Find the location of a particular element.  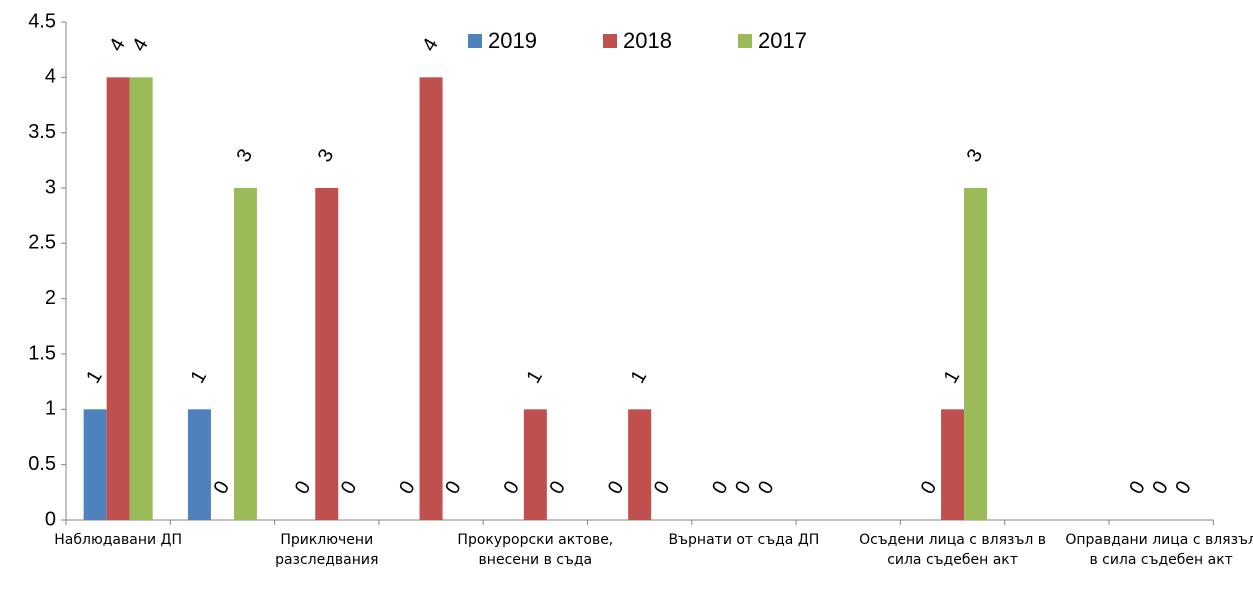

x-label-box: Осъдени лица с влязъл в сила съдебен акт is located at coordinates (953, 550).